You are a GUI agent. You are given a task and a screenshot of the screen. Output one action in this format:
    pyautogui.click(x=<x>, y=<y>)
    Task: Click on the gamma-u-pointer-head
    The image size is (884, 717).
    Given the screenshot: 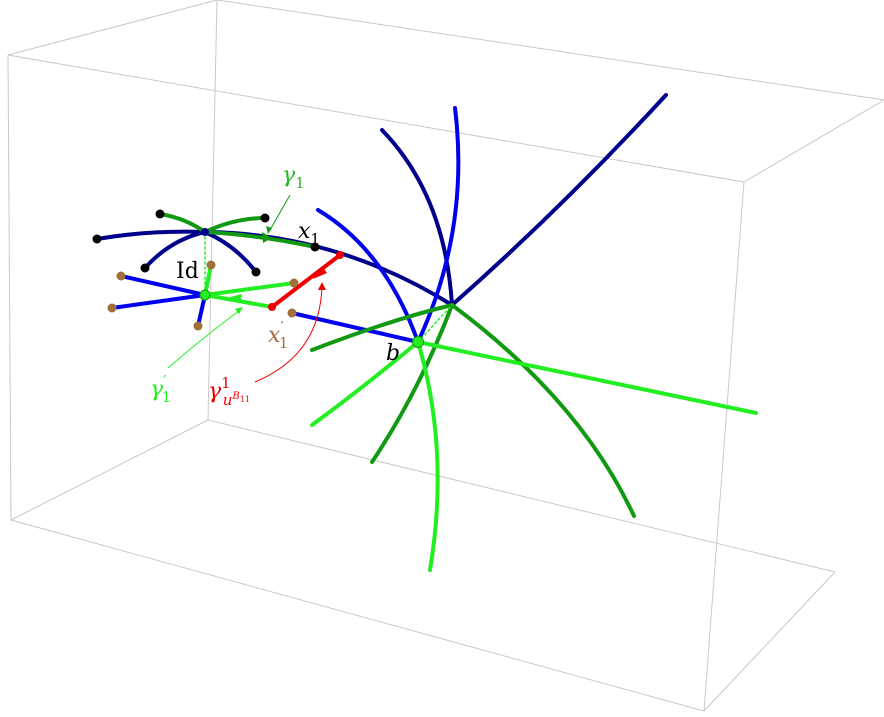 What is the action you would take?
    pyautogui.click(x=322, y=286)
    